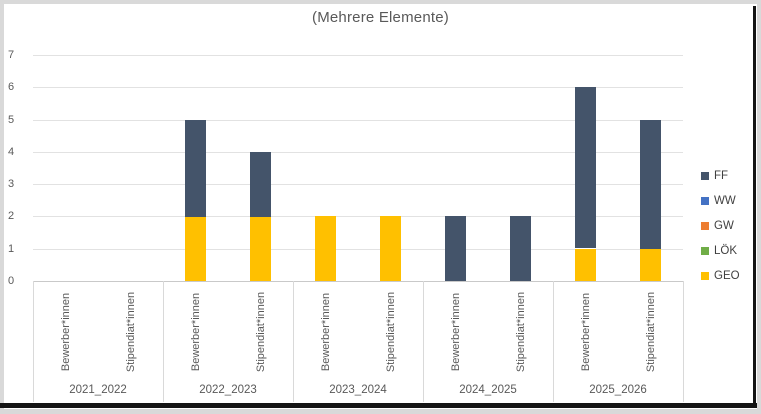  What do you see at coordinates (727, 275) in the screenshot?
I see `legend-label: GEO` at bounding box center [727, 275].